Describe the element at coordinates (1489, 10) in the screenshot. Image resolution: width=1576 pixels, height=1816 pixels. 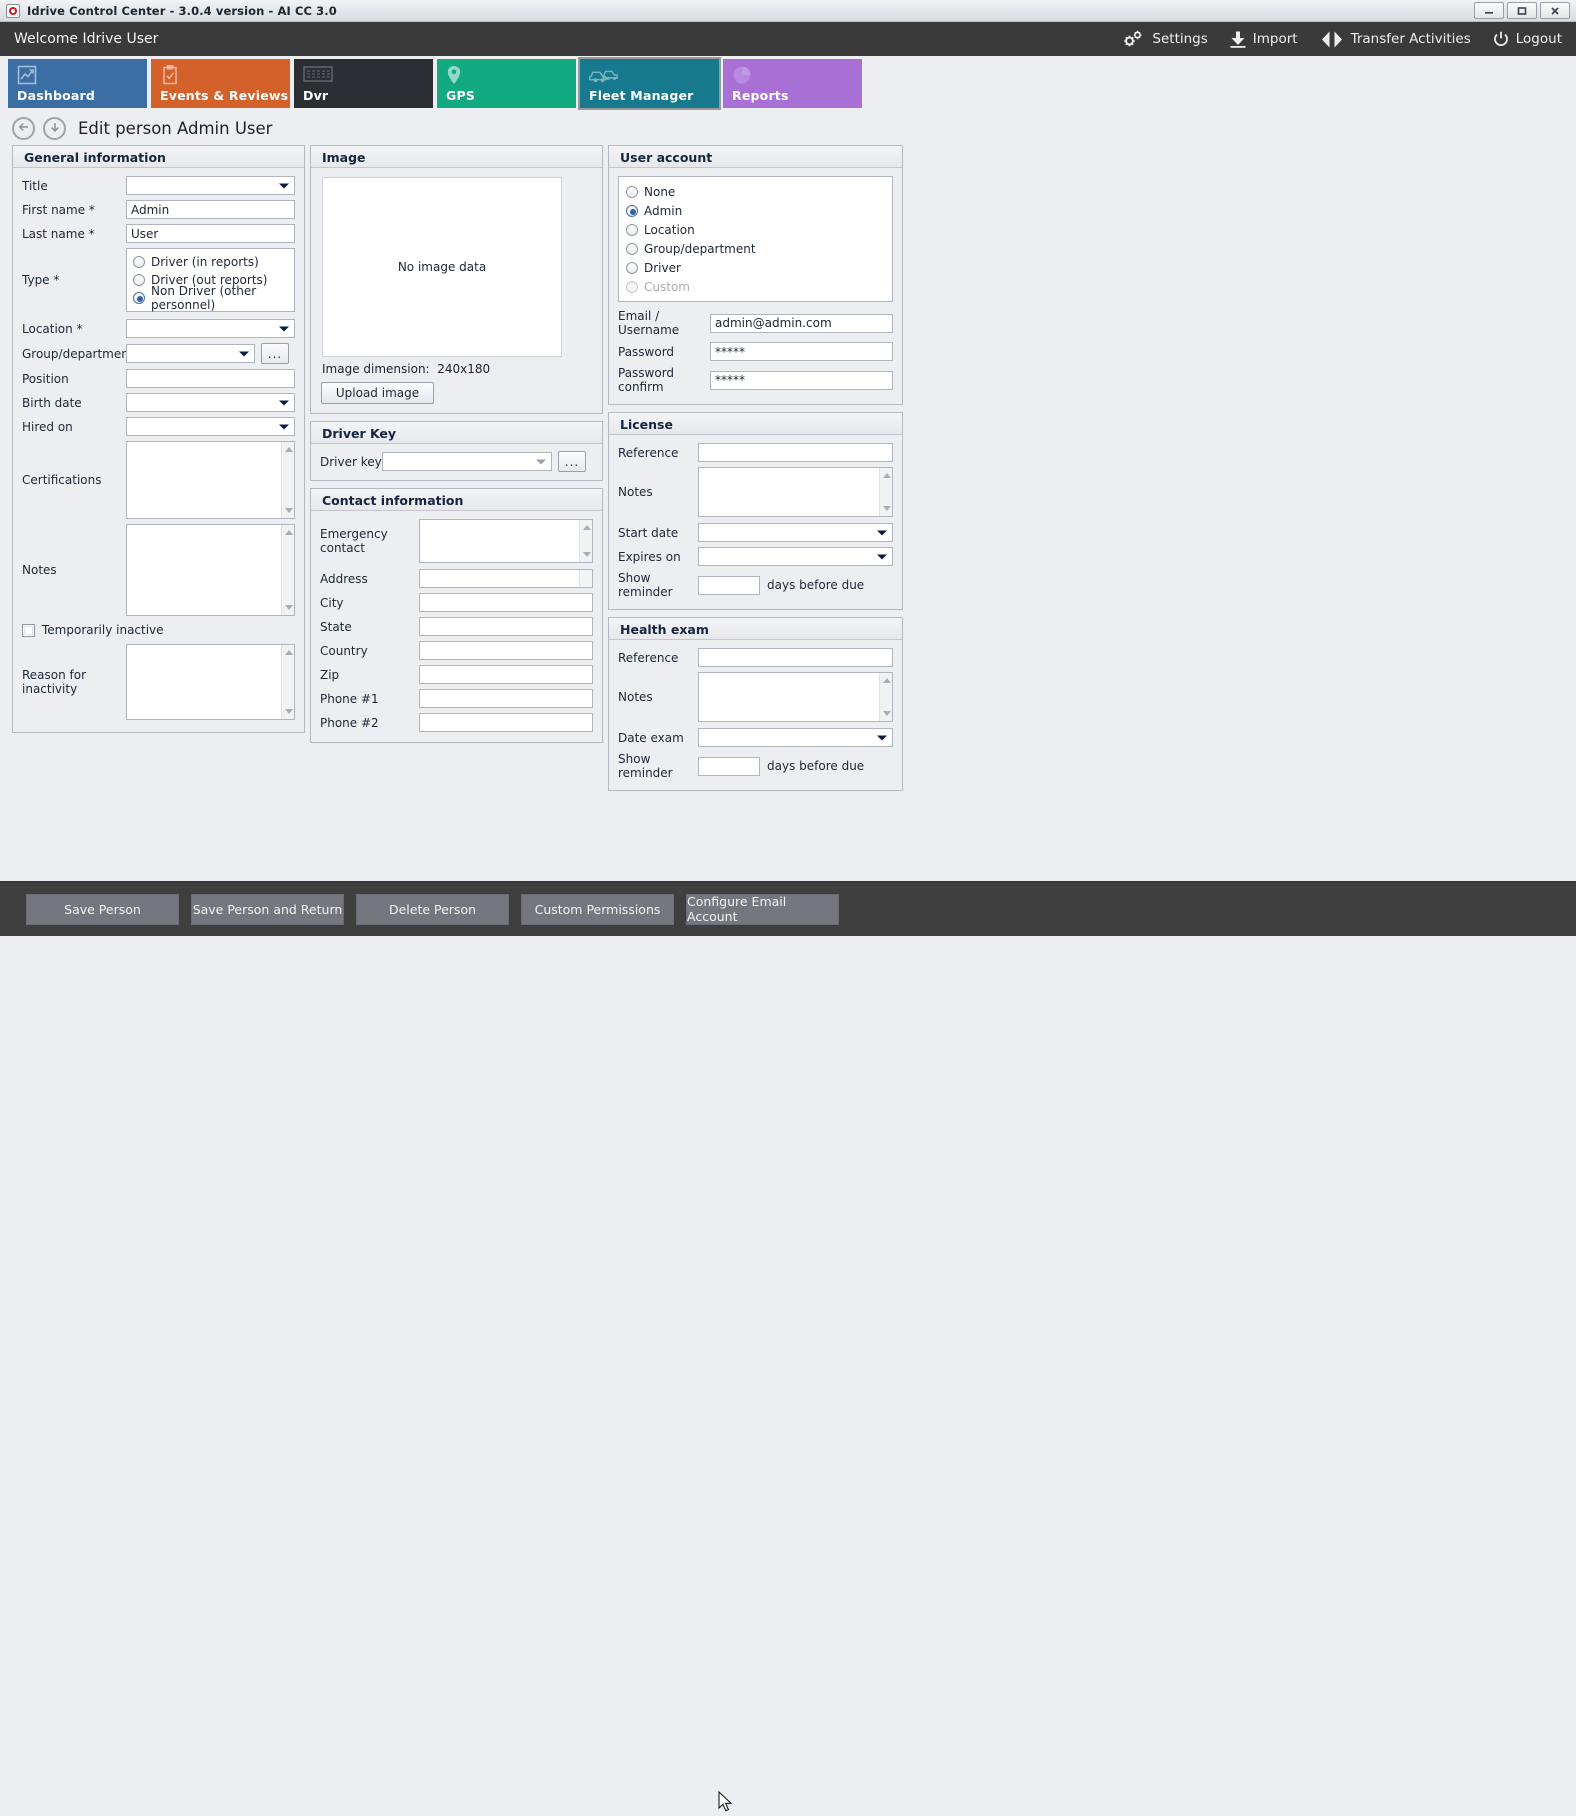
I see `minimize-button` at that location.